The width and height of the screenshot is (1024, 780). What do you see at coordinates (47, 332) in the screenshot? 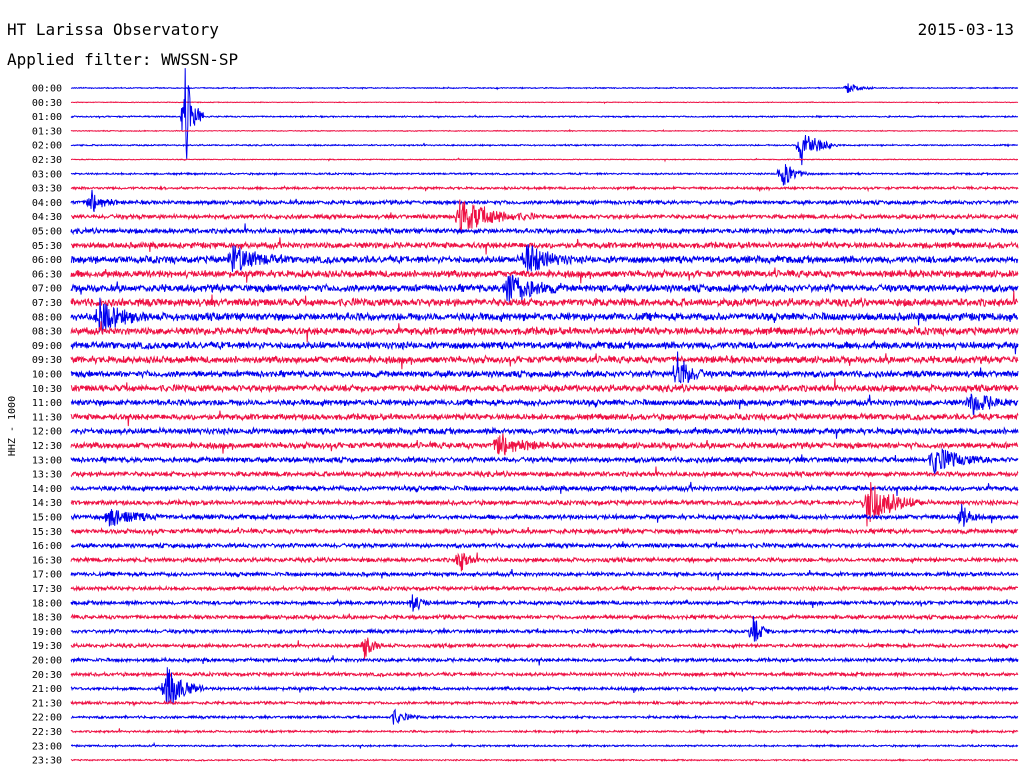
I see `time-tick-label: 08:30` at bounding box center [47, 332].